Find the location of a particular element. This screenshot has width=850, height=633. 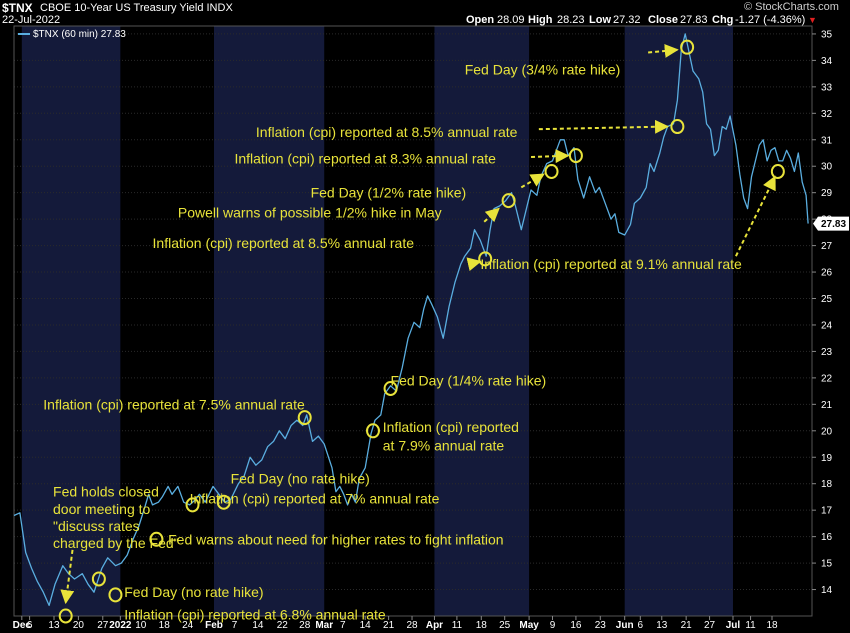

x-tick-label: Jul is located at coordinates (733, 625).